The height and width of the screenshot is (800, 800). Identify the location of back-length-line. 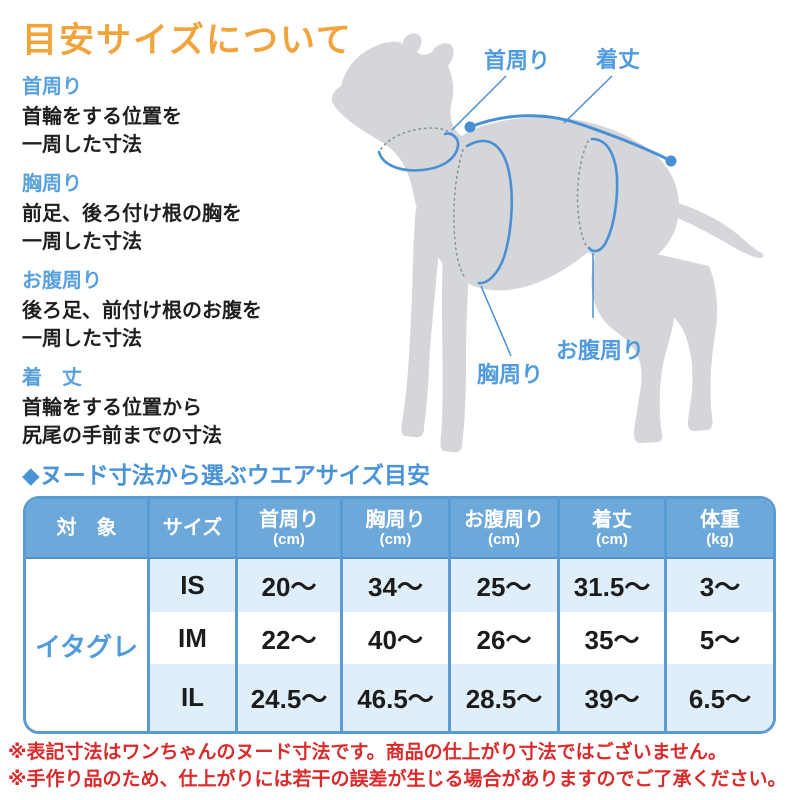
(570, 138).